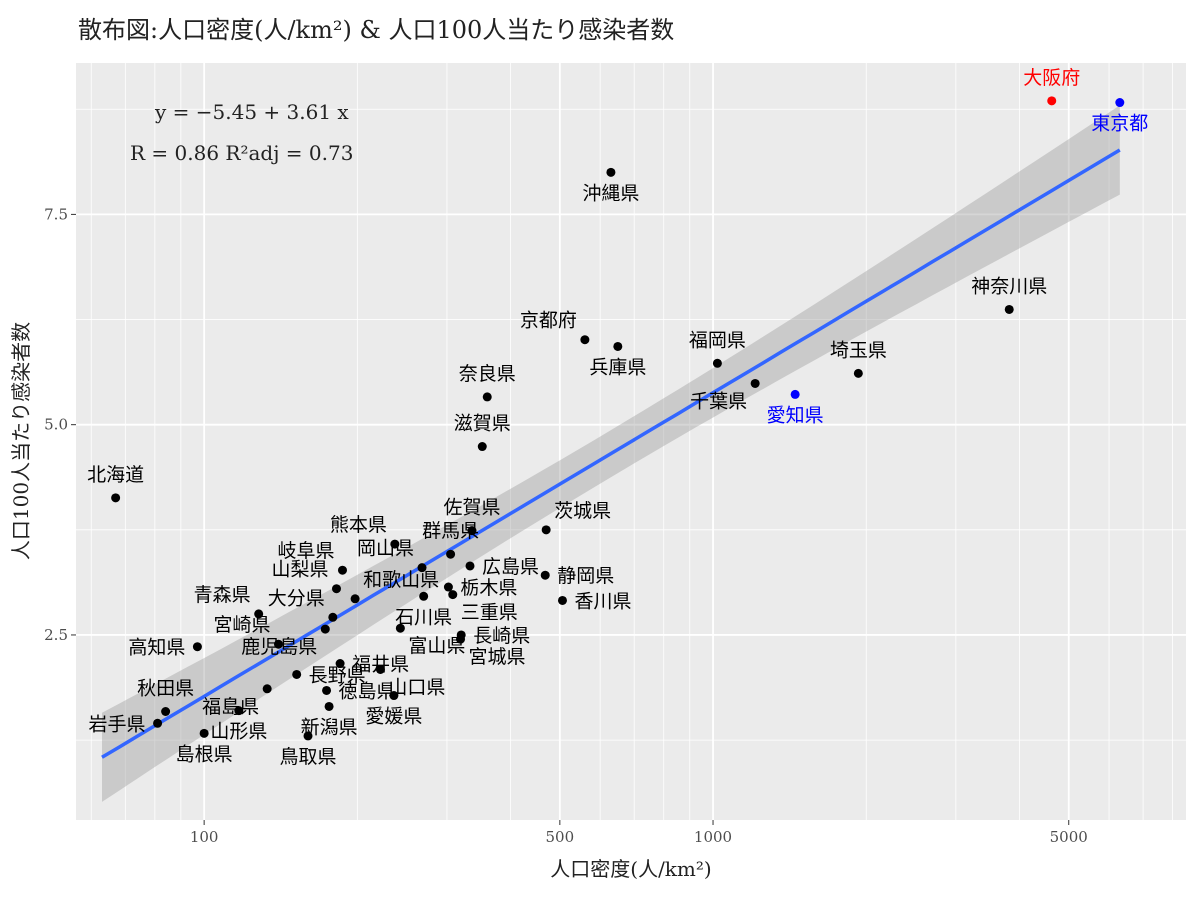 The width and height of the screenshot is (1200, 900). What do you see at coordinates (582, 511) in the screenshot?
I see `point-label: 茨城県` at bounding box center [582, 511].